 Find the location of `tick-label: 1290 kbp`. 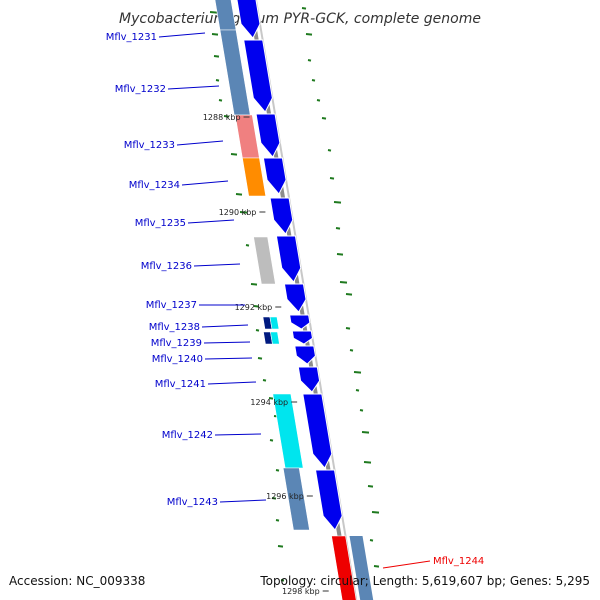

tick-label: 1290 kbp is located at coordinates (238, 212).